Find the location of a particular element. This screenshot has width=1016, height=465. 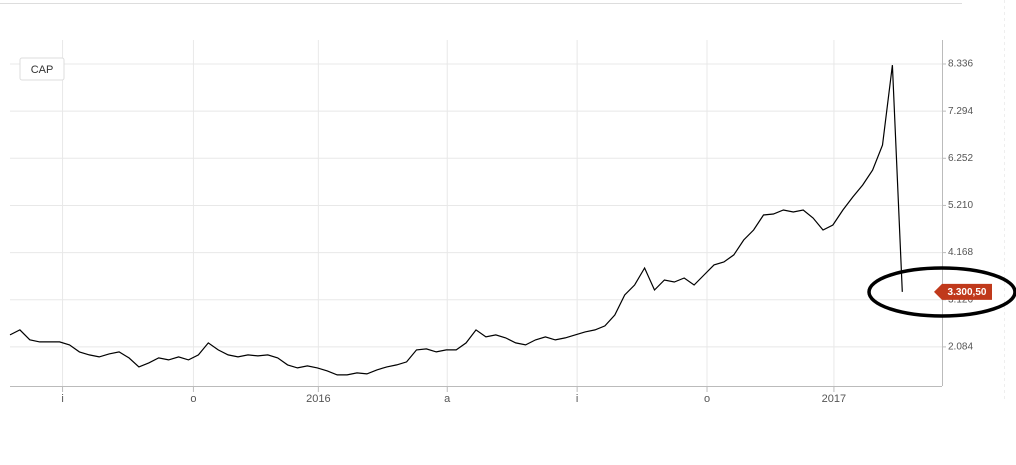

y-tick-label: 7.294 is located at coordinates (960, 111).